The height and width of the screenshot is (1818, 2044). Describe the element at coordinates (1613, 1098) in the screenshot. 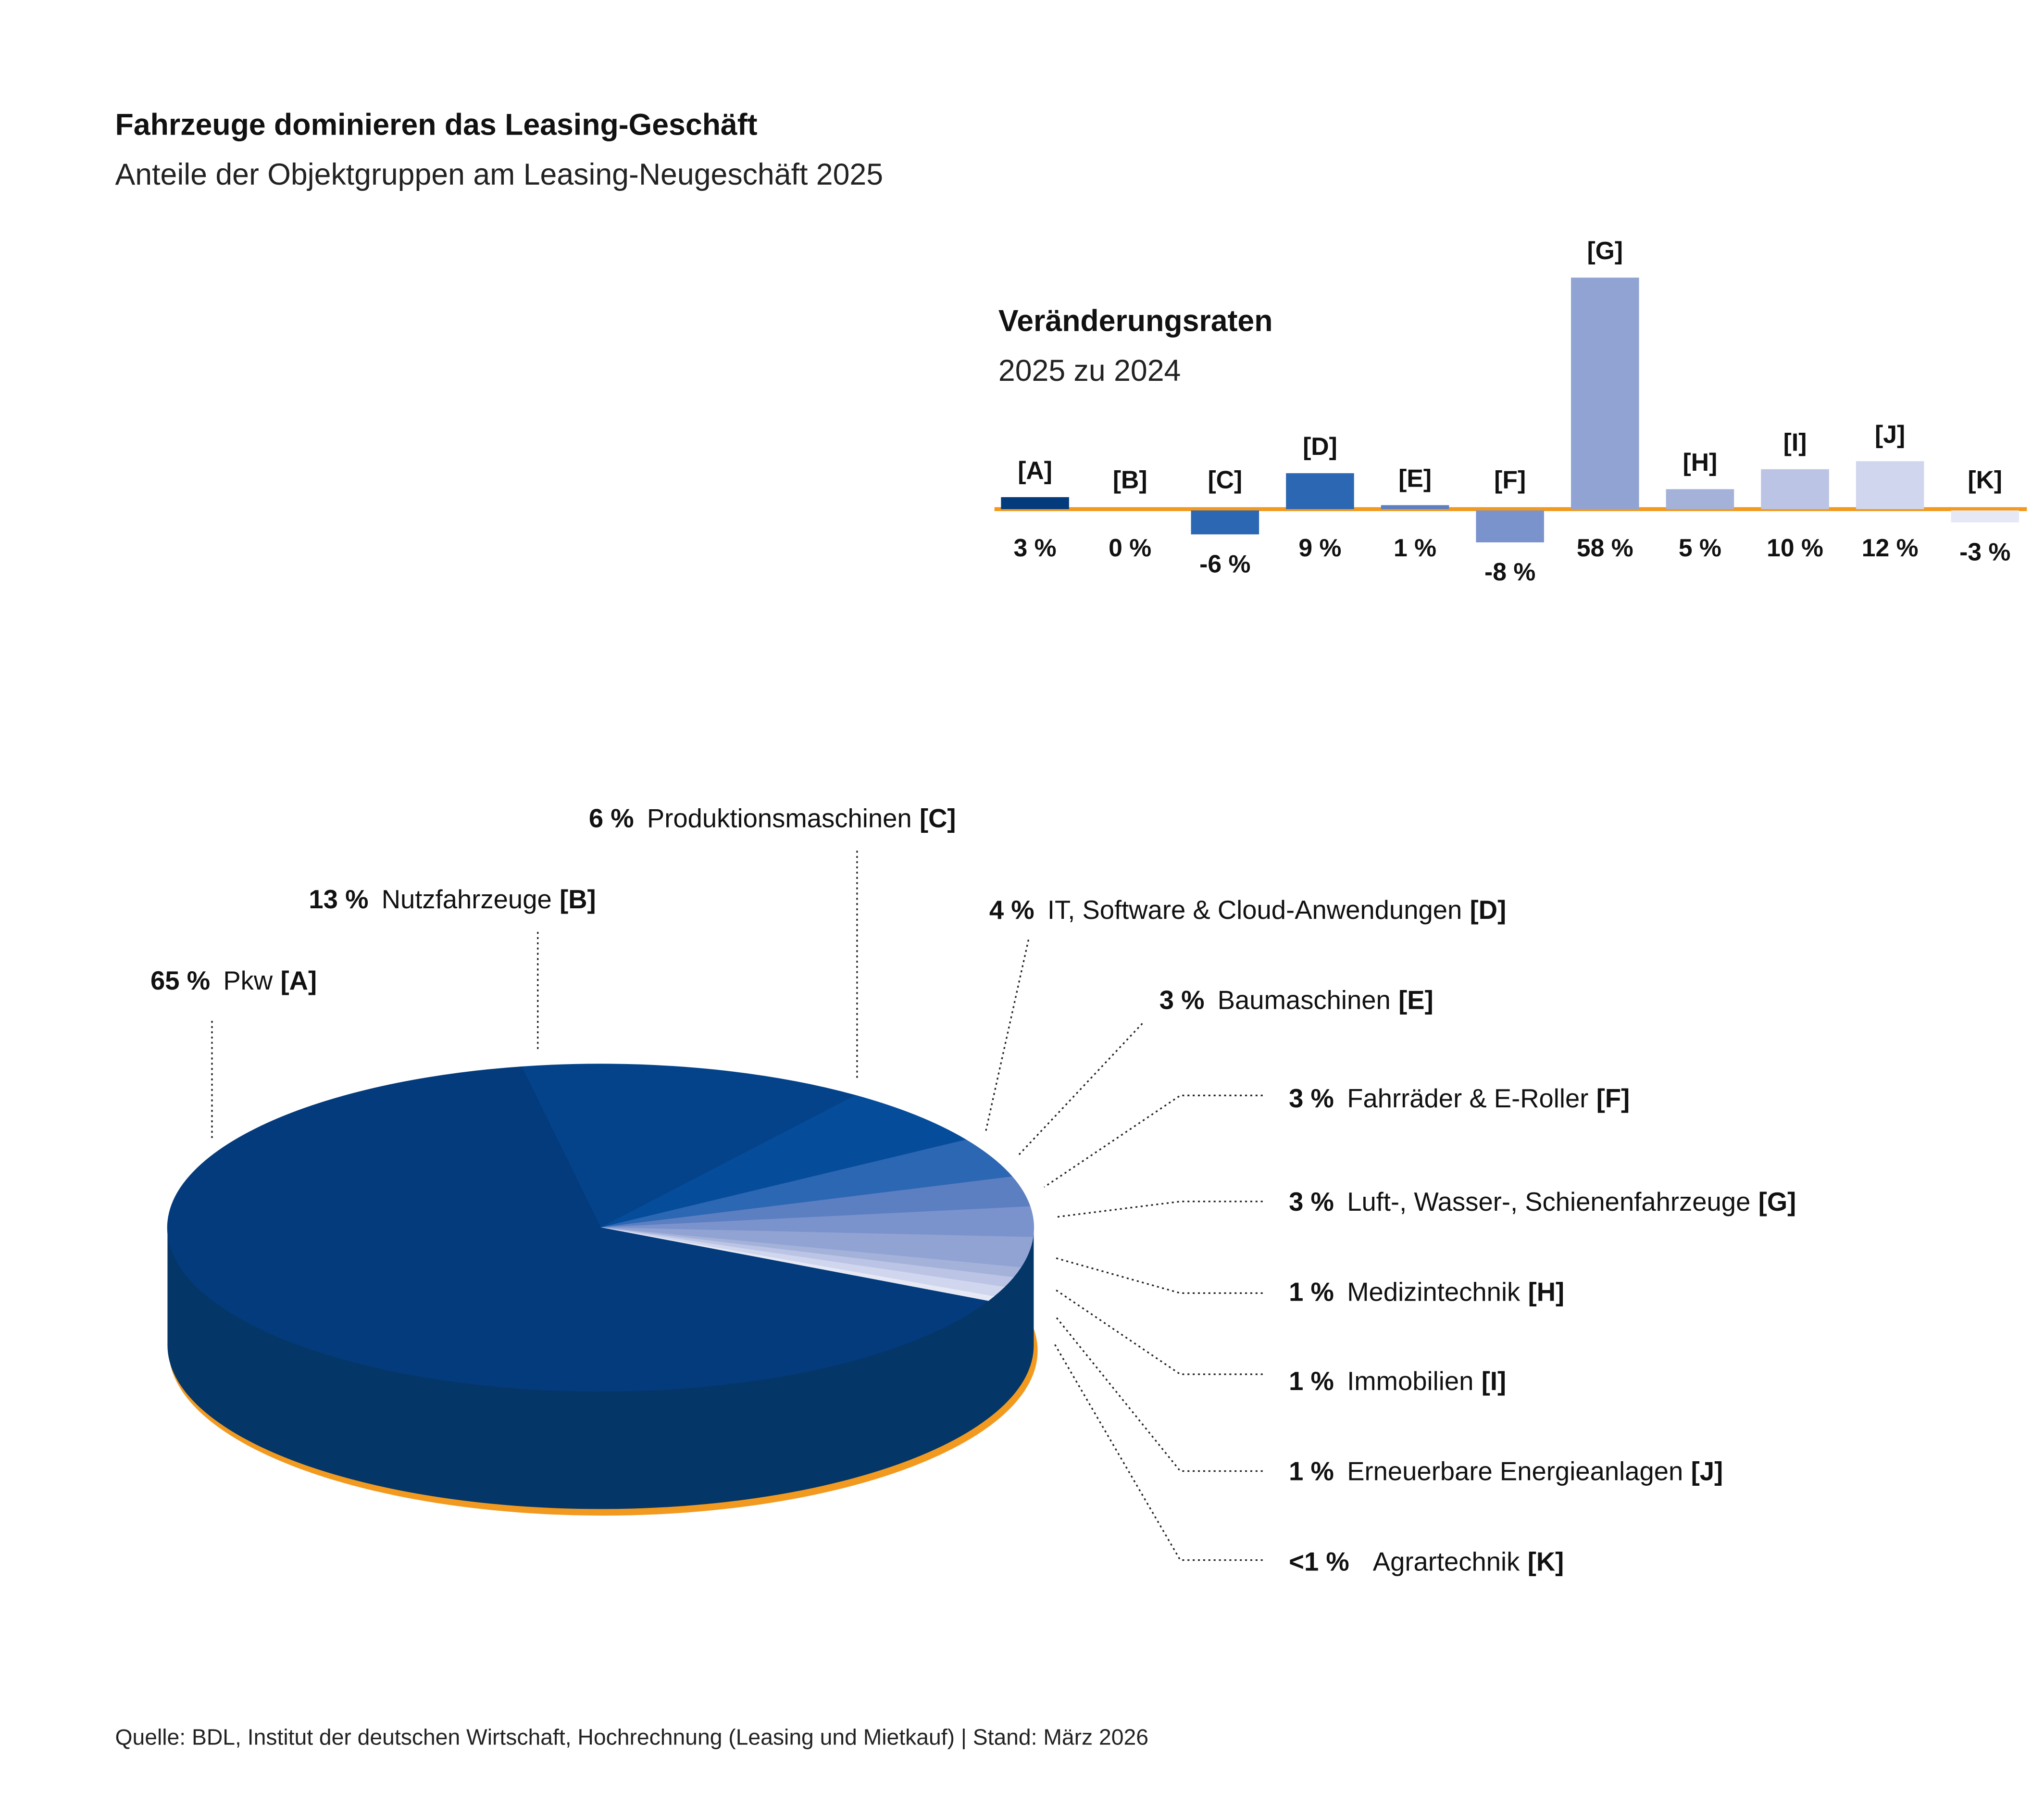

I see `pie-label-tag: [F]` at that location.